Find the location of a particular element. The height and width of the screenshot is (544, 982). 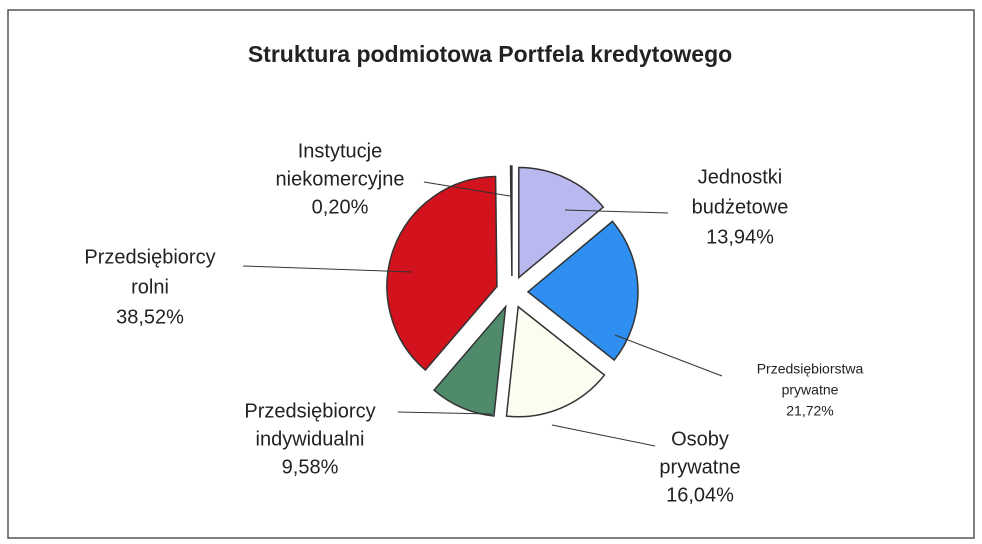

value-label: 21,72% is located at coordinates (809, 411).